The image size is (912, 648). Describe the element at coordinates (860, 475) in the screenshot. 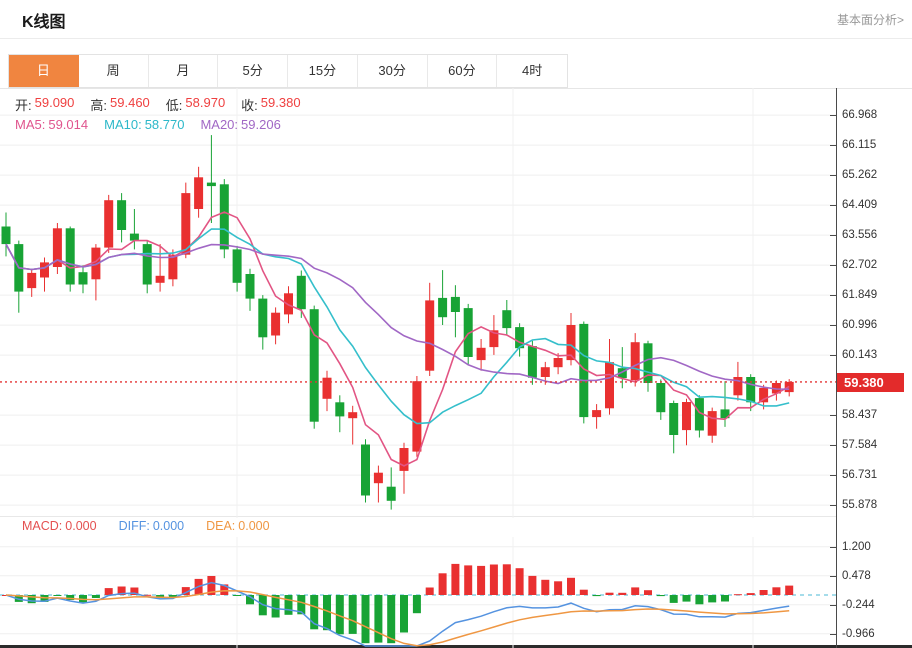

I see `axis-tick-label: 56.731` at that location.